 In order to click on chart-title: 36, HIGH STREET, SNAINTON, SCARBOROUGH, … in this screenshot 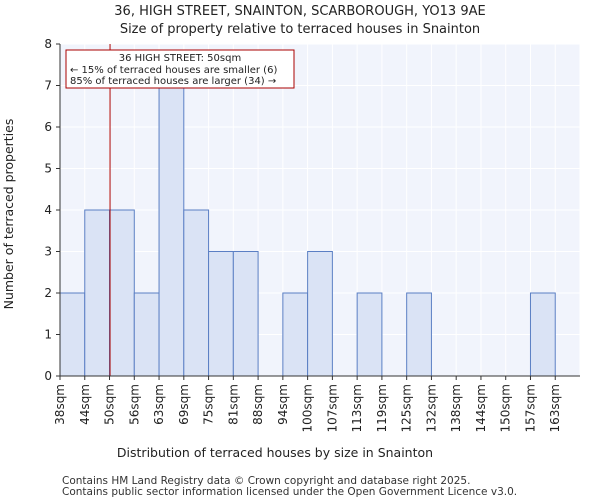, I will do `click(299, 11)`.